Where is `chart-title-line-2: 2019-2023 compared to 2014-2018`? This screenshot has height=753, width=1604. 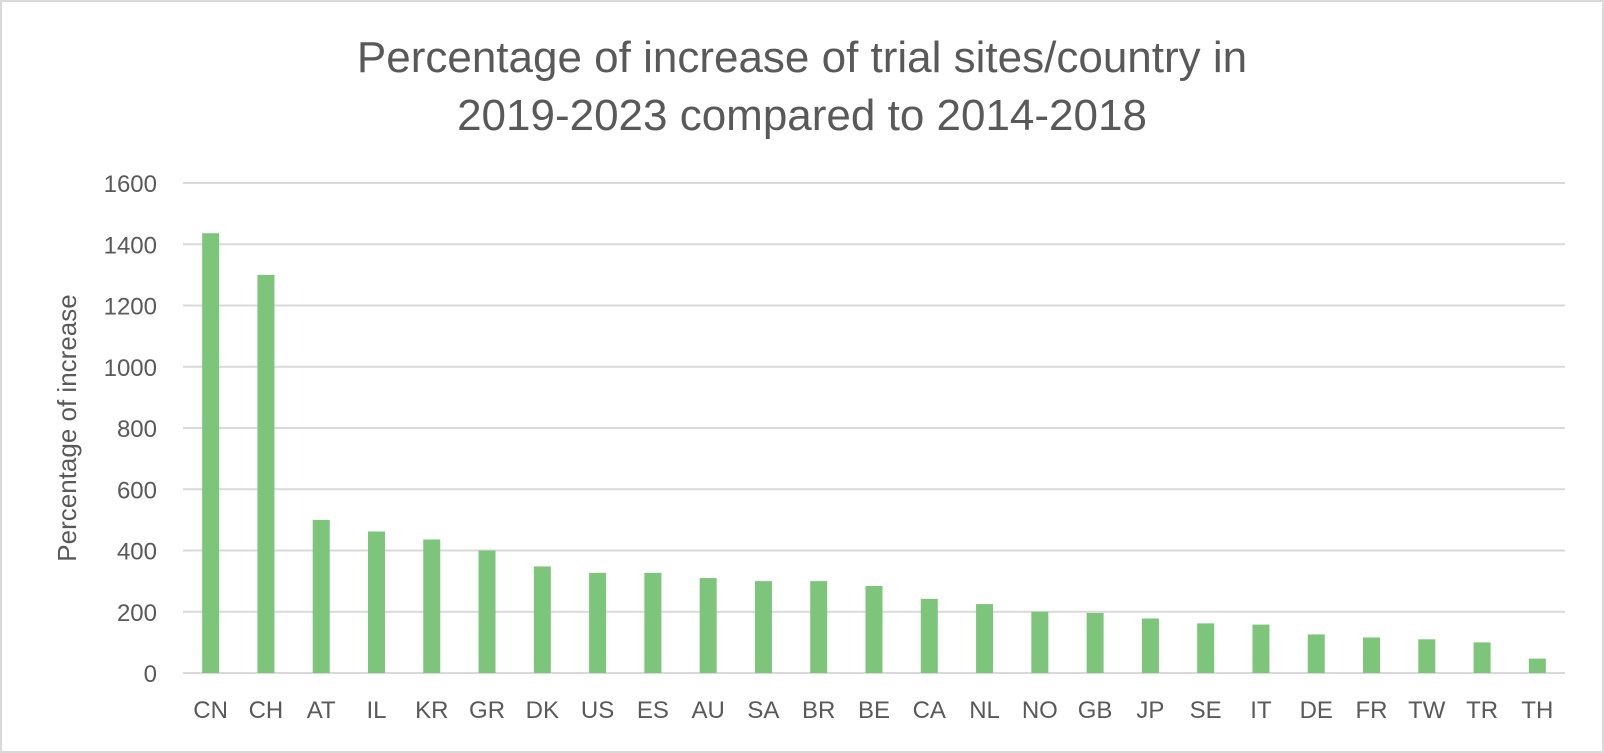 chart-title-line-2: 2019-2023 compared to 2014-2018 is located at coordinates (802, 115).